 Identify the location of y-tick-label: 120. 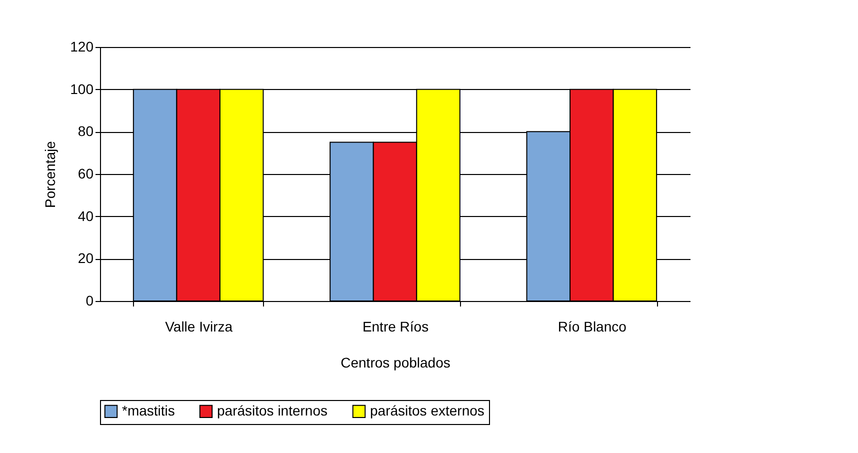
(82, 46).